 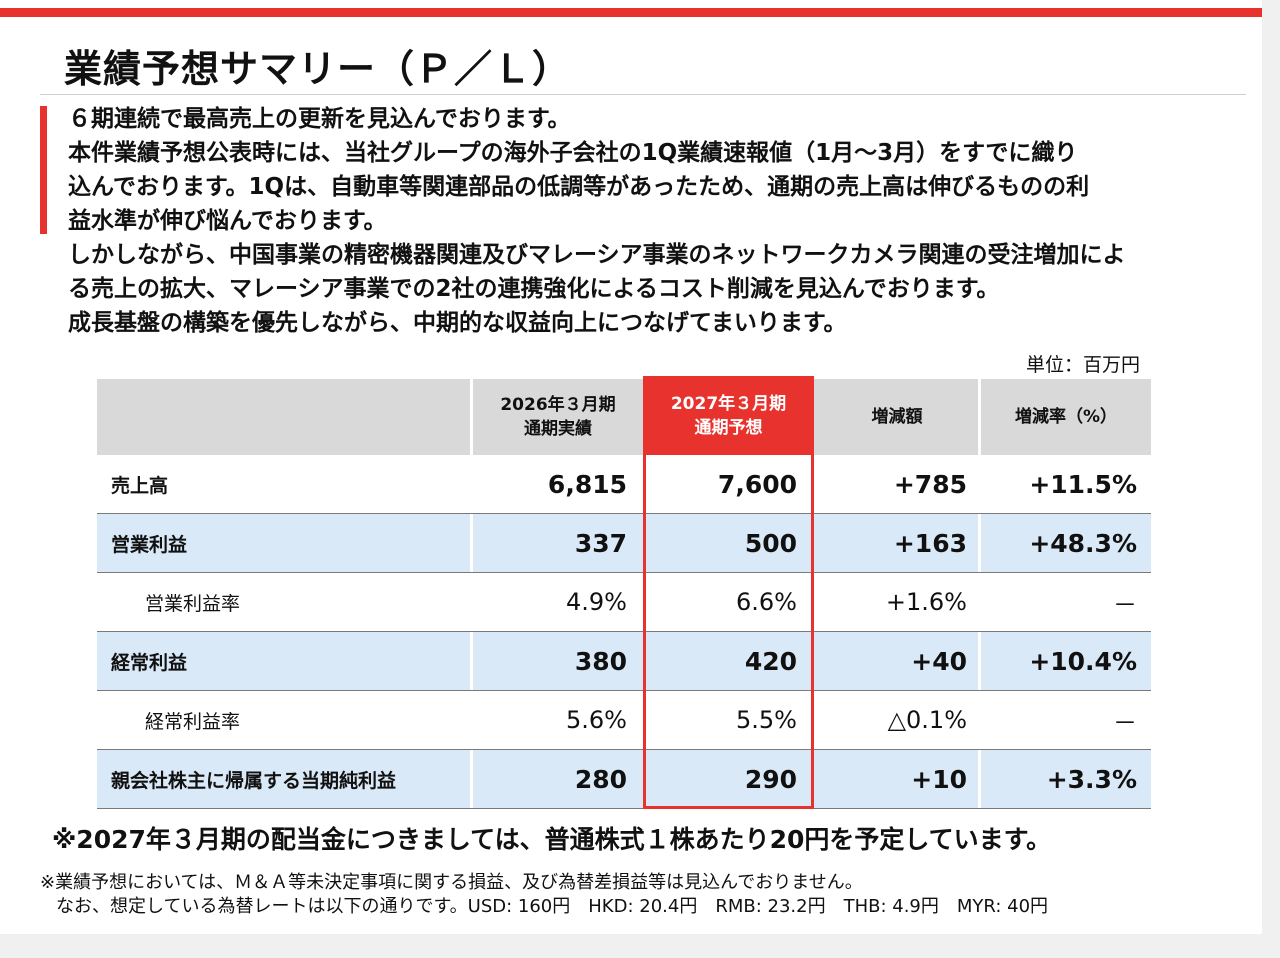 I want to click on forecast-header-text: 2027年３月期 通期予想, so click(x=728, y=415).